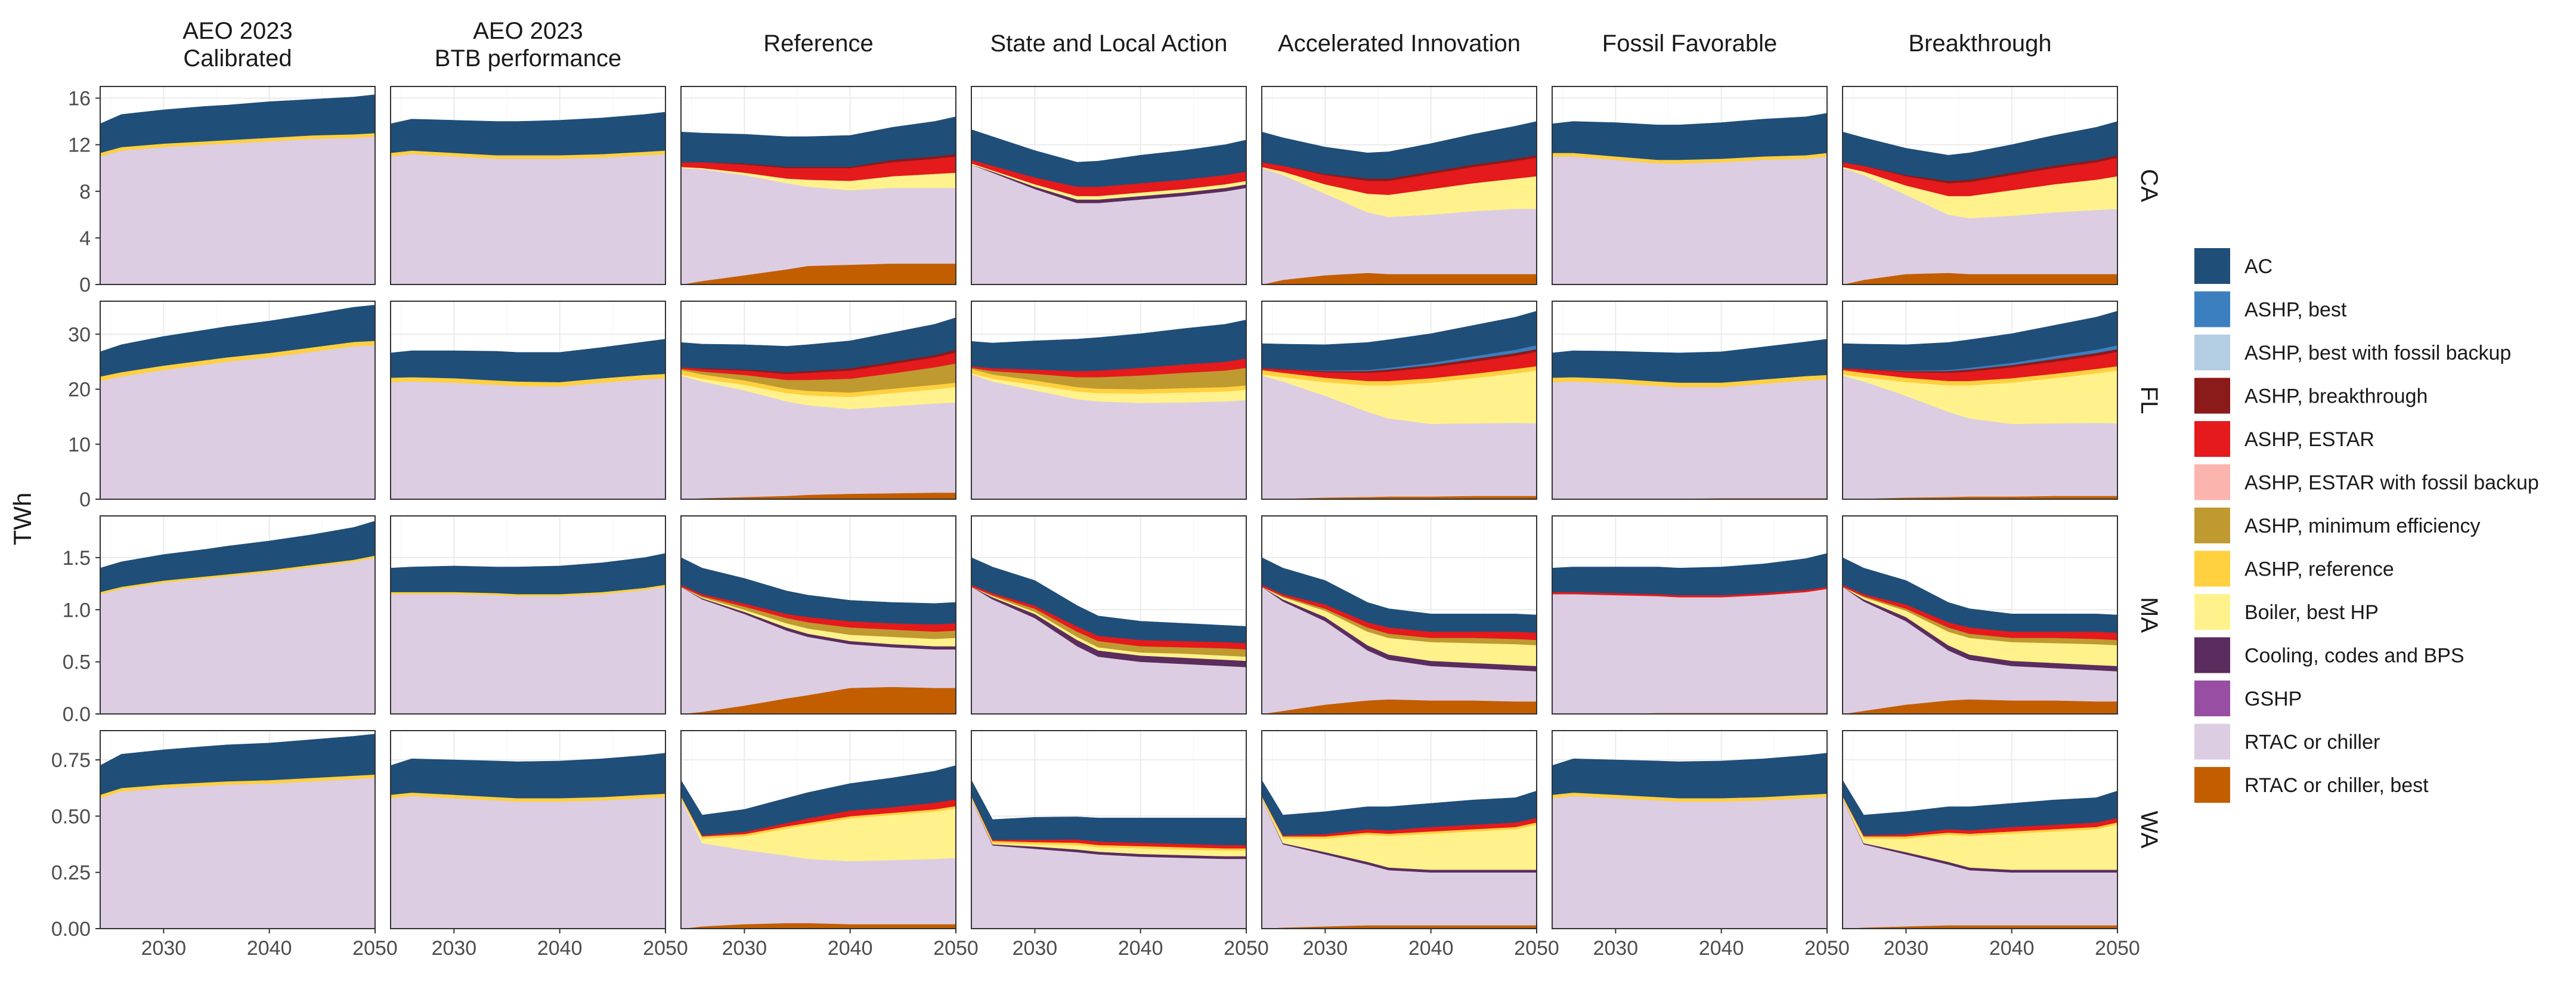 Image resolution: width=2576 pixels, height=1002 pixels. I want to click on legend-item: ASHP, ESTAR, so click(2284, 439).